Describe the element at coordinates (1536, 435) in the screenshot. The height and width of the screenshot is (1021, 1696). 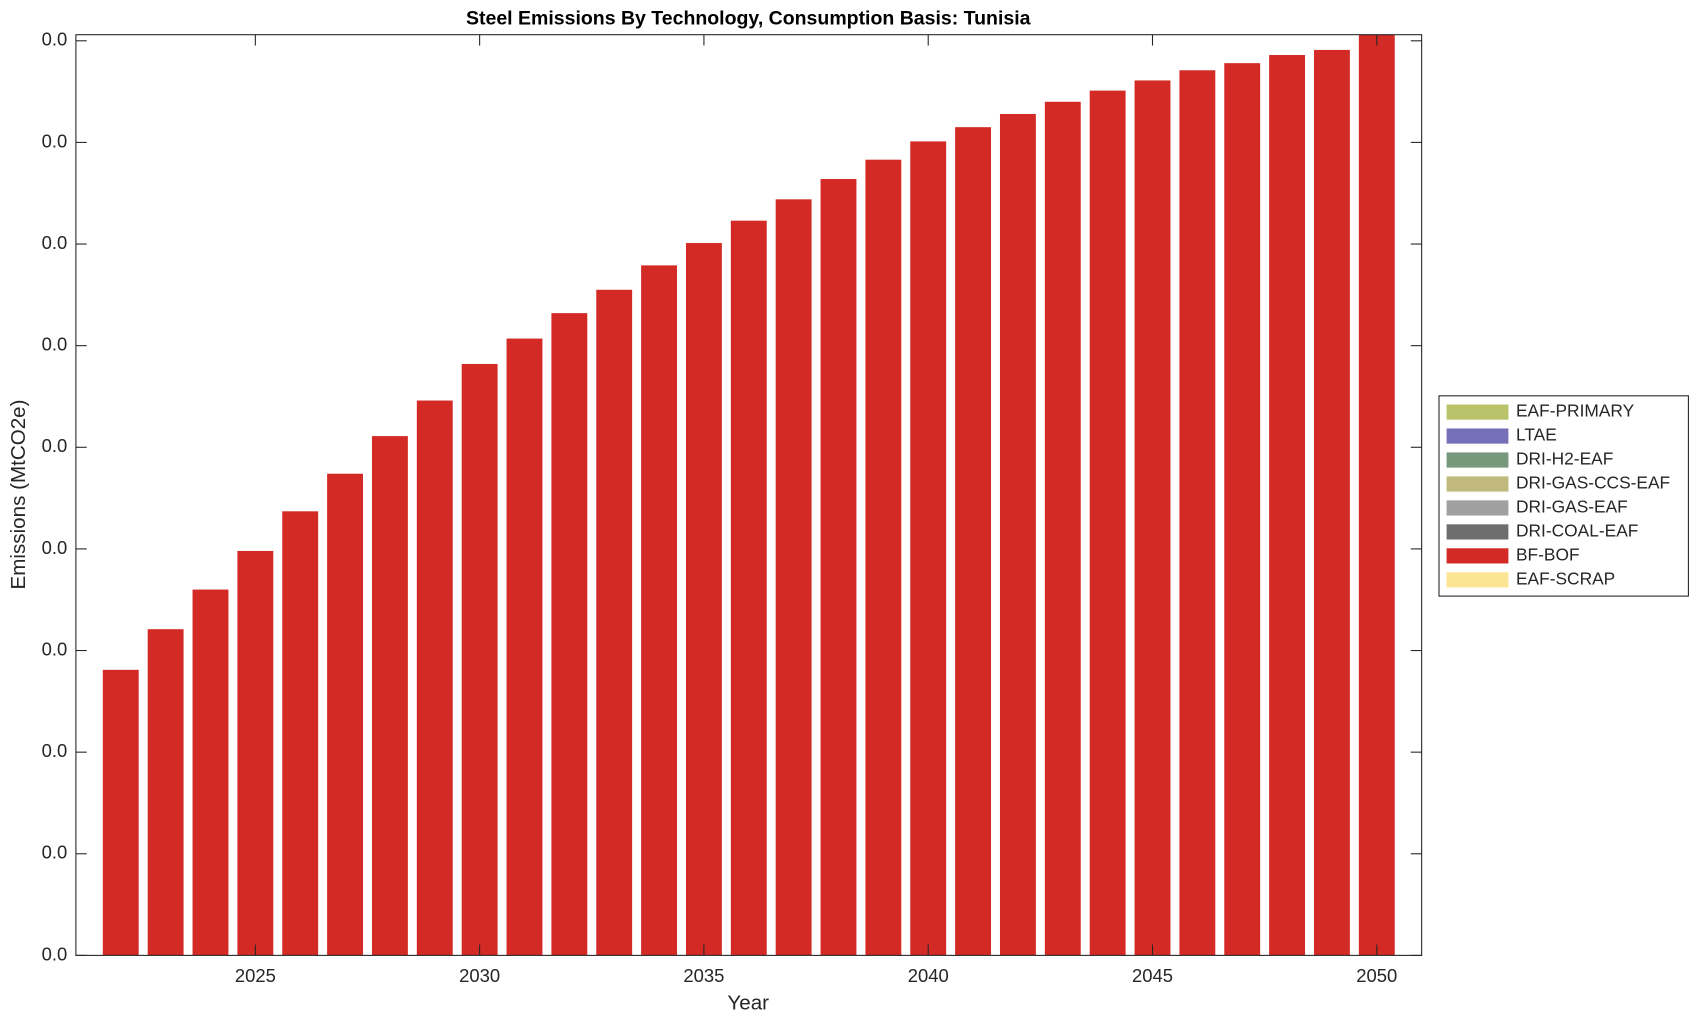
I see `legend-label: LTAE` at that location.